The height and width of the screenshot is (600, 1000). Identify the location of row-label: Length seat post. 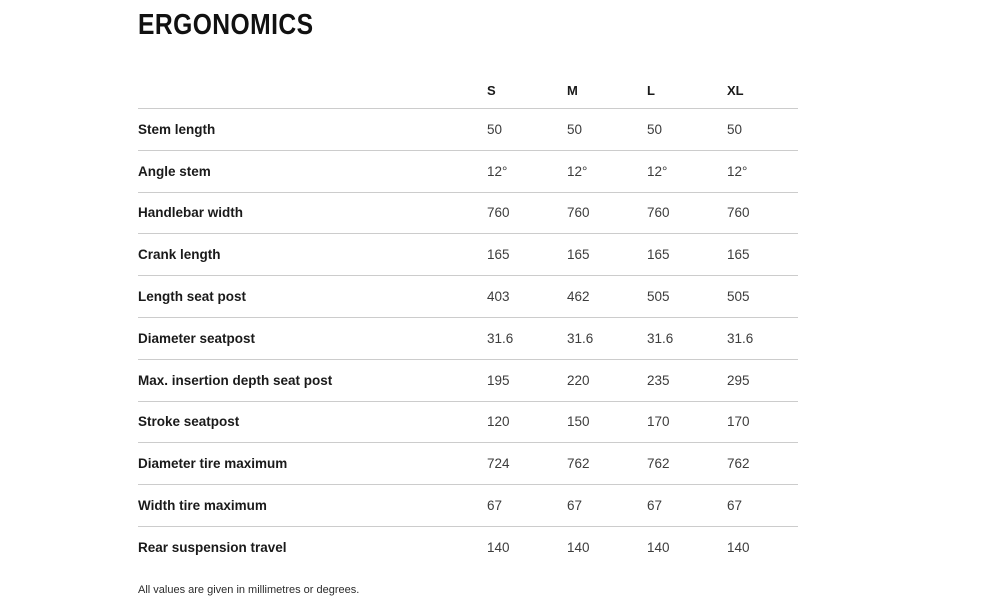
(192, 297).